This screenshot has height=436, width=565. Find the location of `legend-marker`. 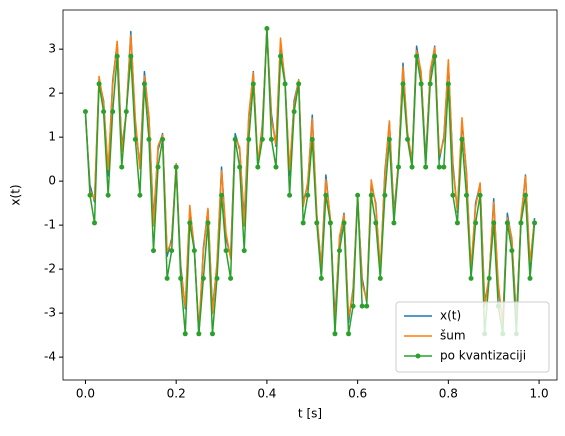

legend-marker is located at coordinates (418, 356).